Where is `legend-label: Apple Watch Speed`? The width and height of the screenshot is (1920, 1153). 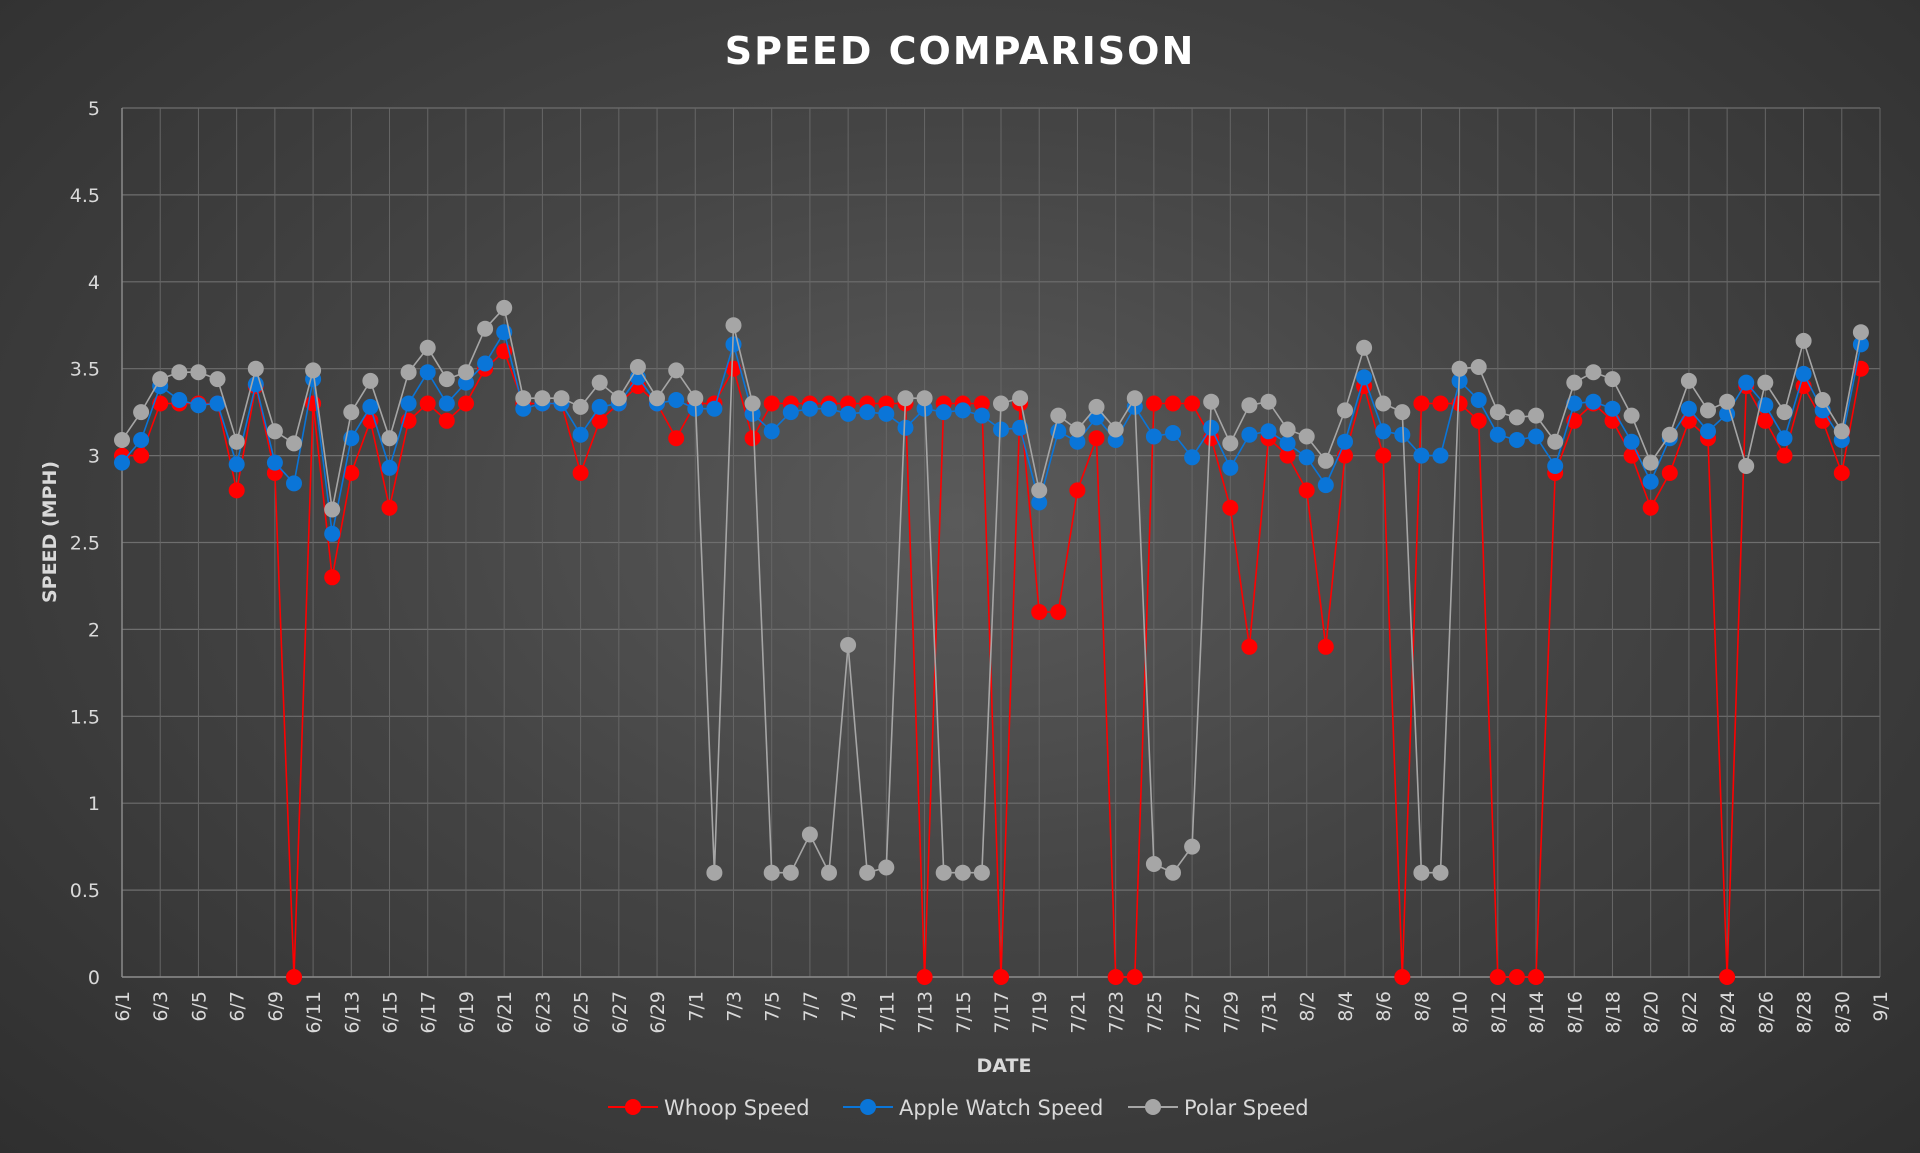
legend-label: Apple Watch Speed is located at coordinates (1001, 1108).